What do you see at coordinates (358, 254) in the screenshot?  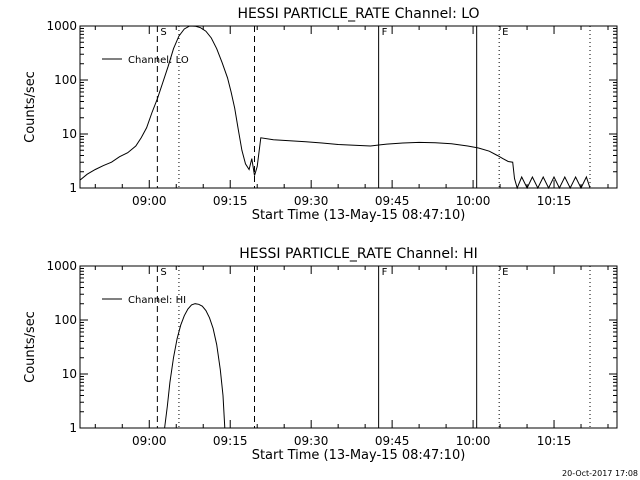 I see `chart-title: HESSI PARTICLE_RATE Channel: HI` at bounding box center [358, 254].